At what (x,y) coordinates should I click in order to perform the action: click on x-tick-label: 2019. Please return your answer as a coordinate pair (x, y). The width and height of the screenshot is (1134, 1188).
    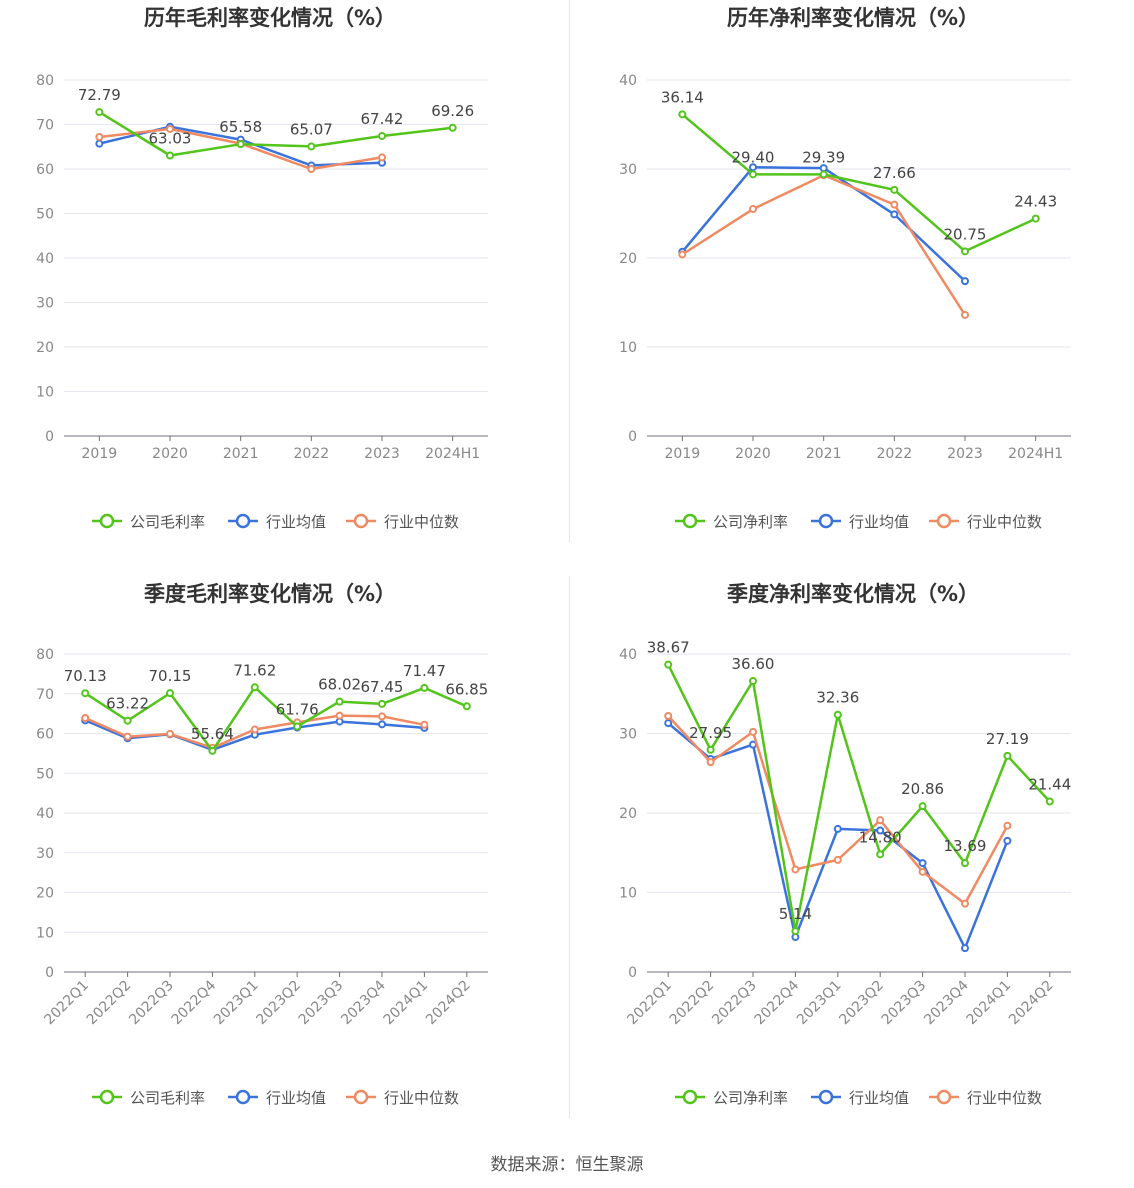
    Looking at the image, I should click on (683, 454).